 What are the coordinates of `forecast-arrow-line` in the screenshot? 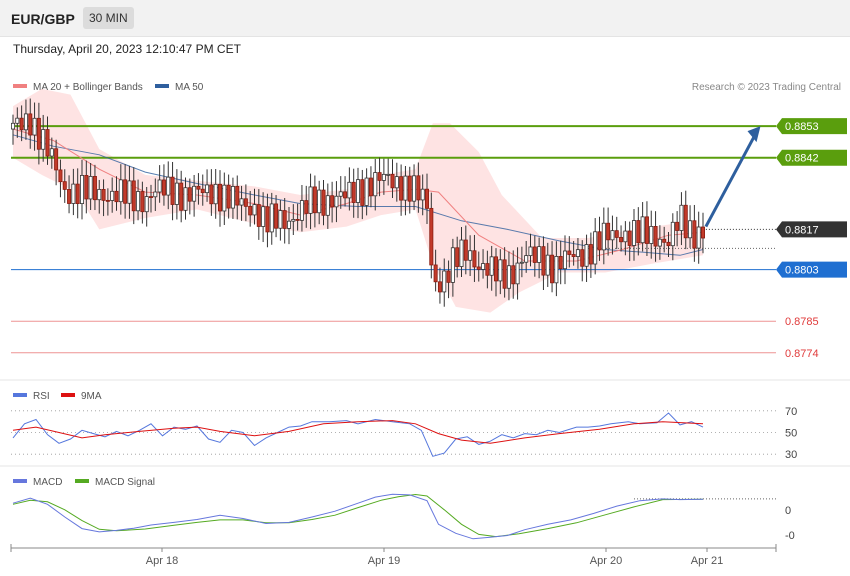 It's located at (731, 179).